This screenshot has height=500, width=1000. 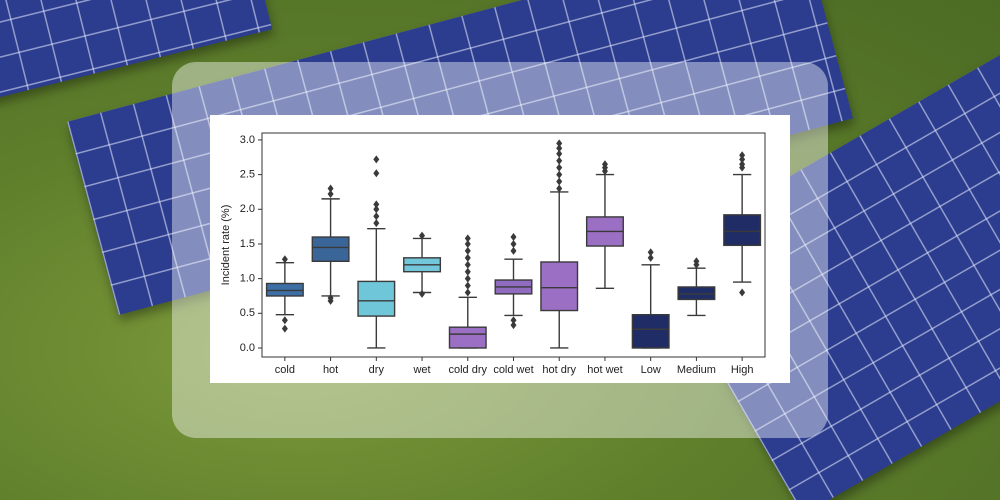 What do you see at coordinates (330, 370) in the screenshot?
I see `x-tick-label: hot` at bounding box center [330, 370].